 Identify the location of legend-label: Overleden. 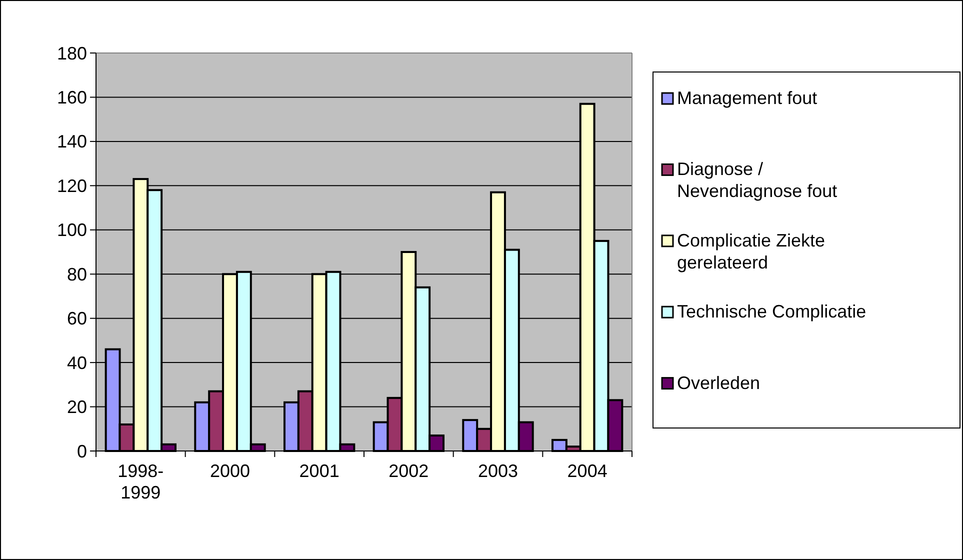
(718, 382).